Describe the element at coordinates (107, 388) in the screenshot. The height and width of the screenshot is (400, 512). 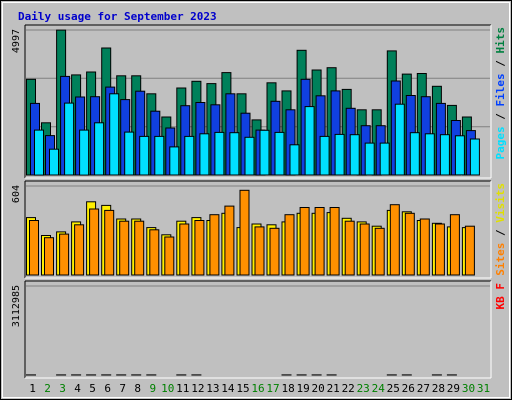
I see `day-label: 6` at that location.